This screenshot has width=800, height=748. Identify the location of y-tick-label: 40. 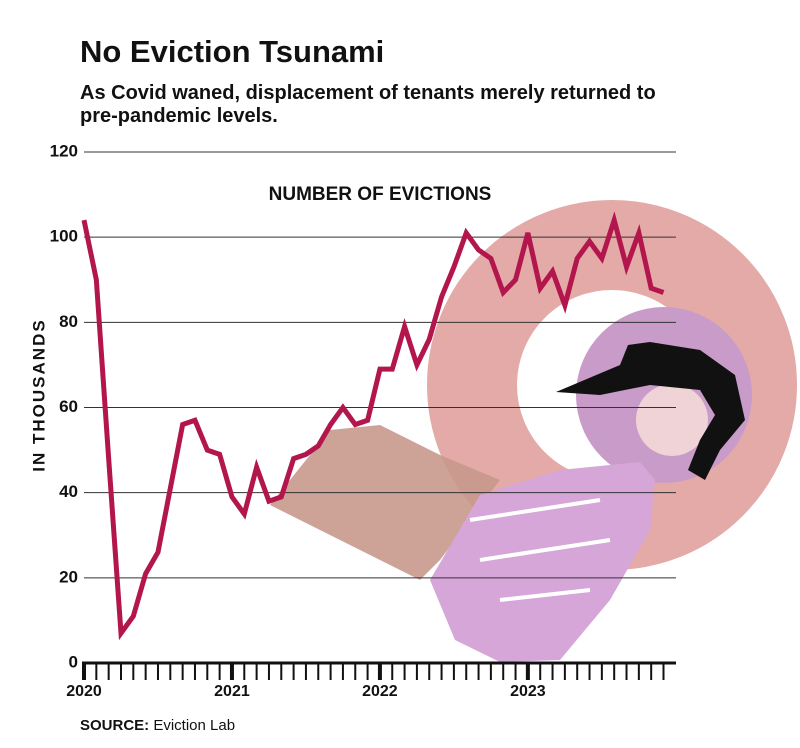
(68, 491).